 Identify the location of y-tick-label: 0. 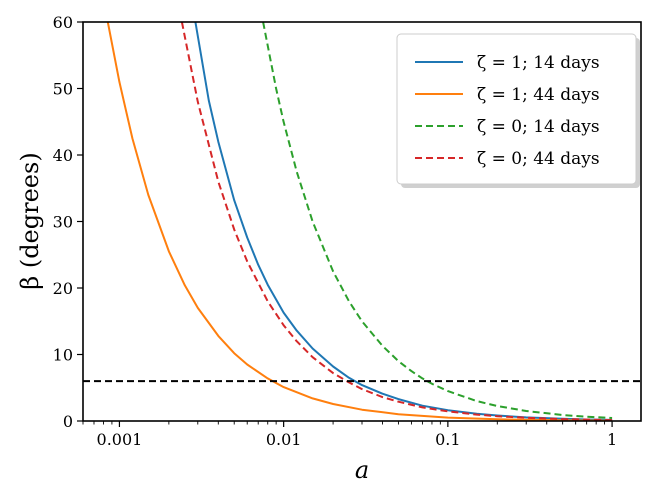
(68, 421).